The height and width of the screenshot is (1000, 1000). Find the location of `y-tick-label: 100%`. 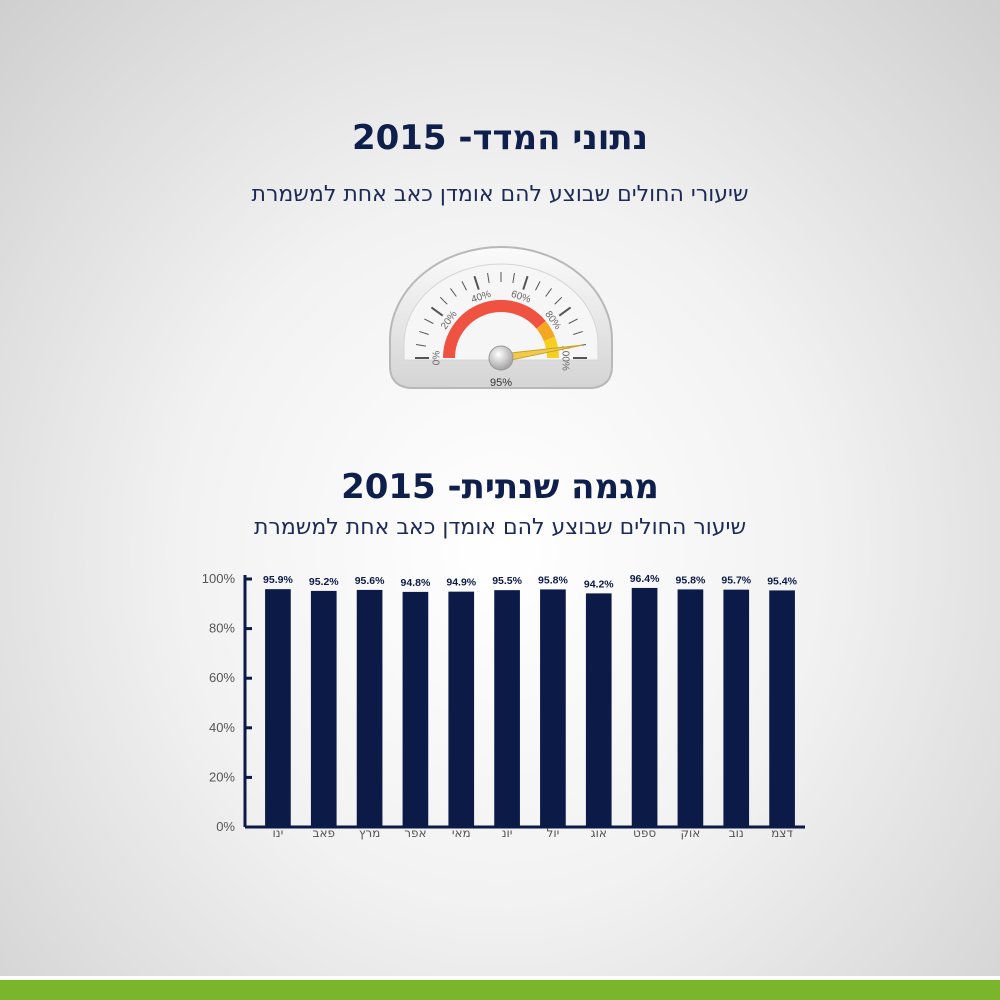

y-tick-label: 100% is located at coordinates (219, 578).